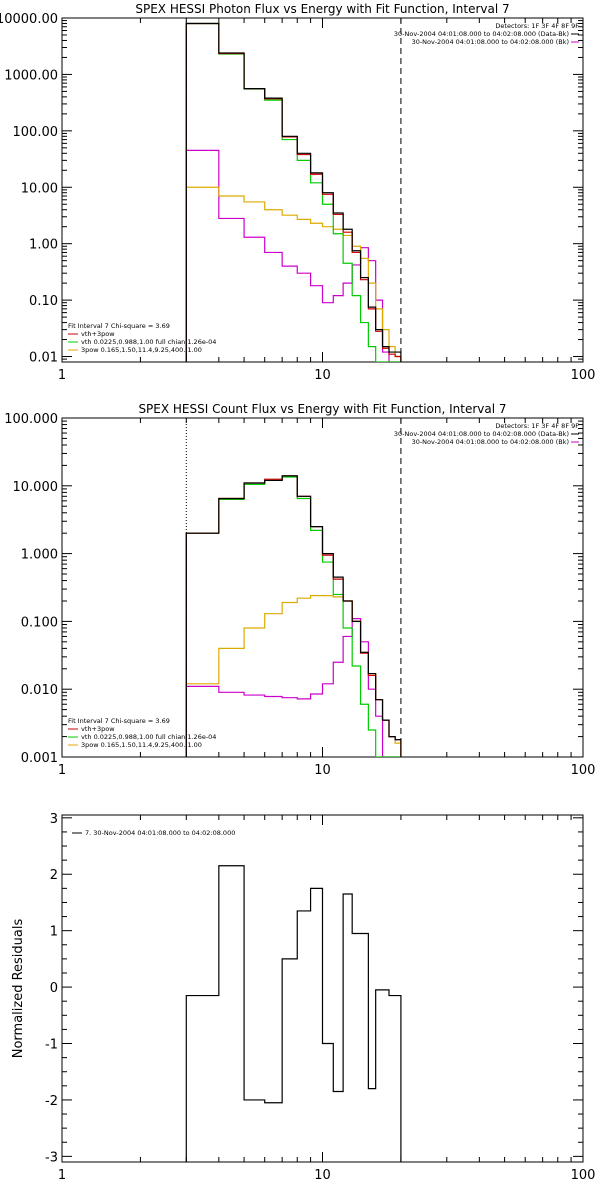  I want to click on y-tick-label: 0.001, so click(39, 758).